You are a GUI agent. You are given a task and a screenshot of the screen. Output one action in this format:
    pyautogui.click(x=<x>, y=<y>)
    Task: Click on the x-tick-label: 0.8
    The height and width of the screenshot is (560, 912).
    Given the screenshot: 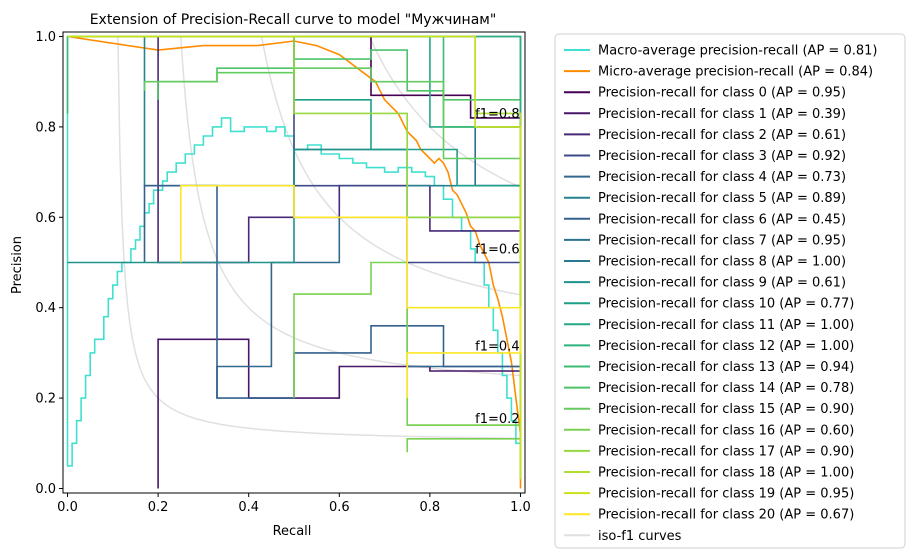 What is the action you would take?
    pyautogui.click(x=430, y=507)
    